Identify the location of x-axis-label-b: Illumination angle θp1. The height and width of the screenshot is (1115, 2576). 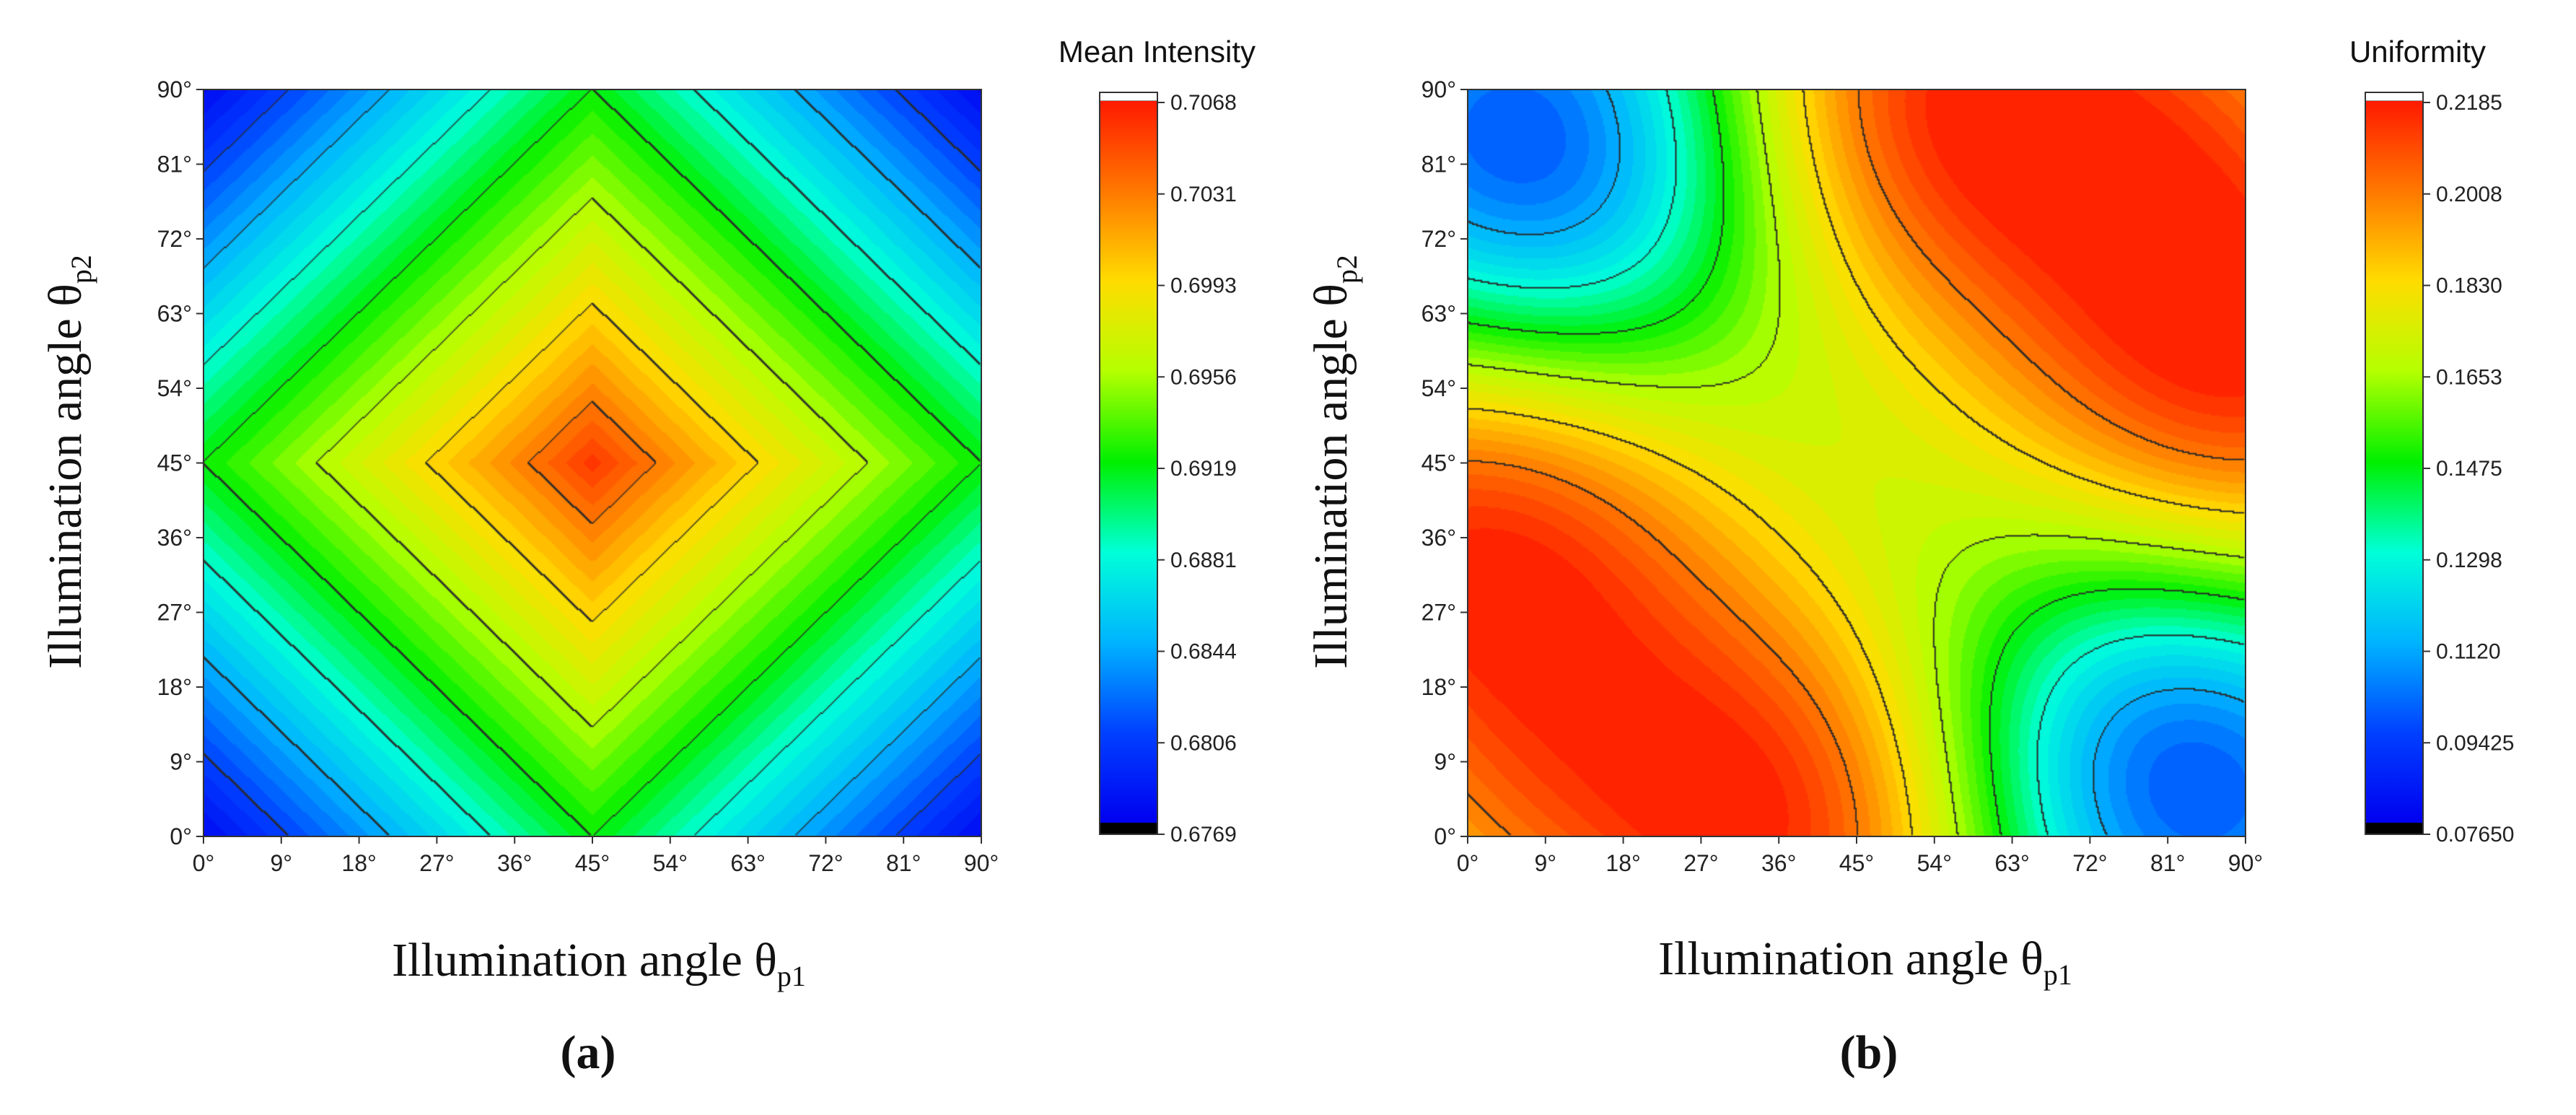
(1865, 961).